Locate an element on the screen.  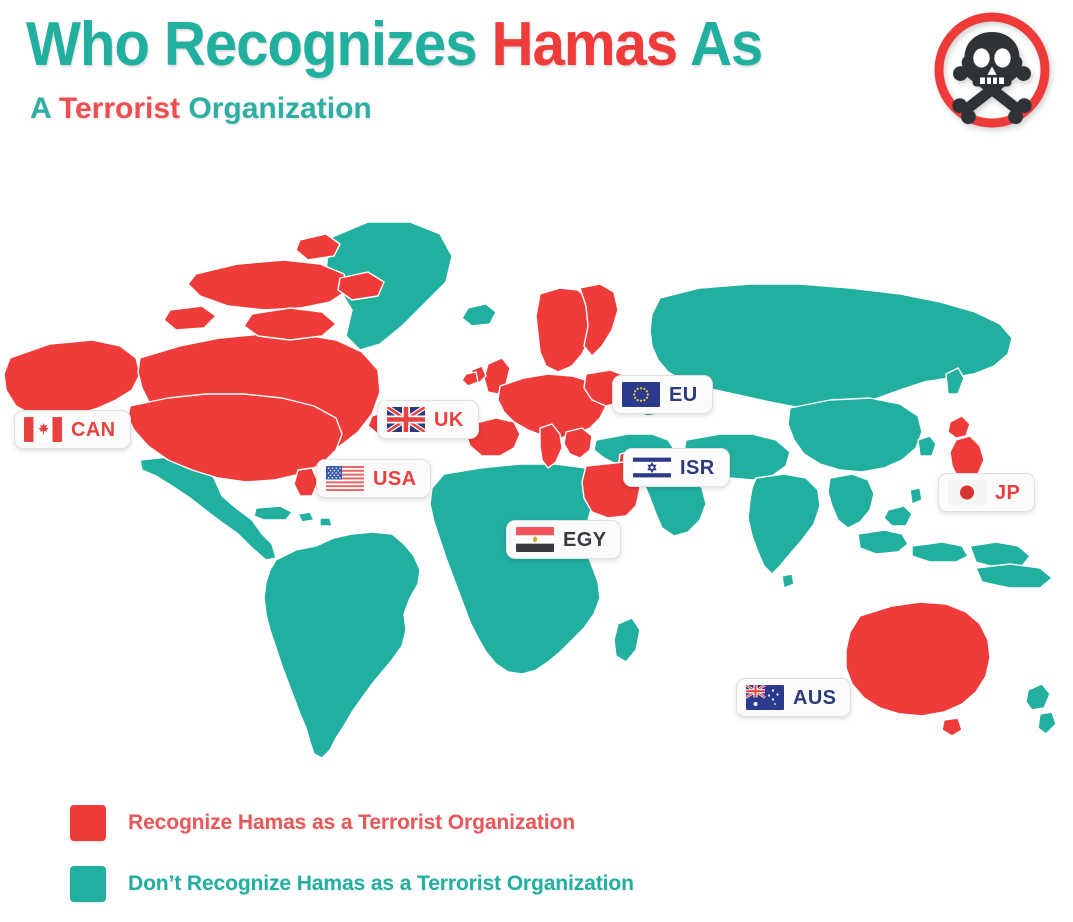
map-label-can: CAN is located at coordinates (72, 429).